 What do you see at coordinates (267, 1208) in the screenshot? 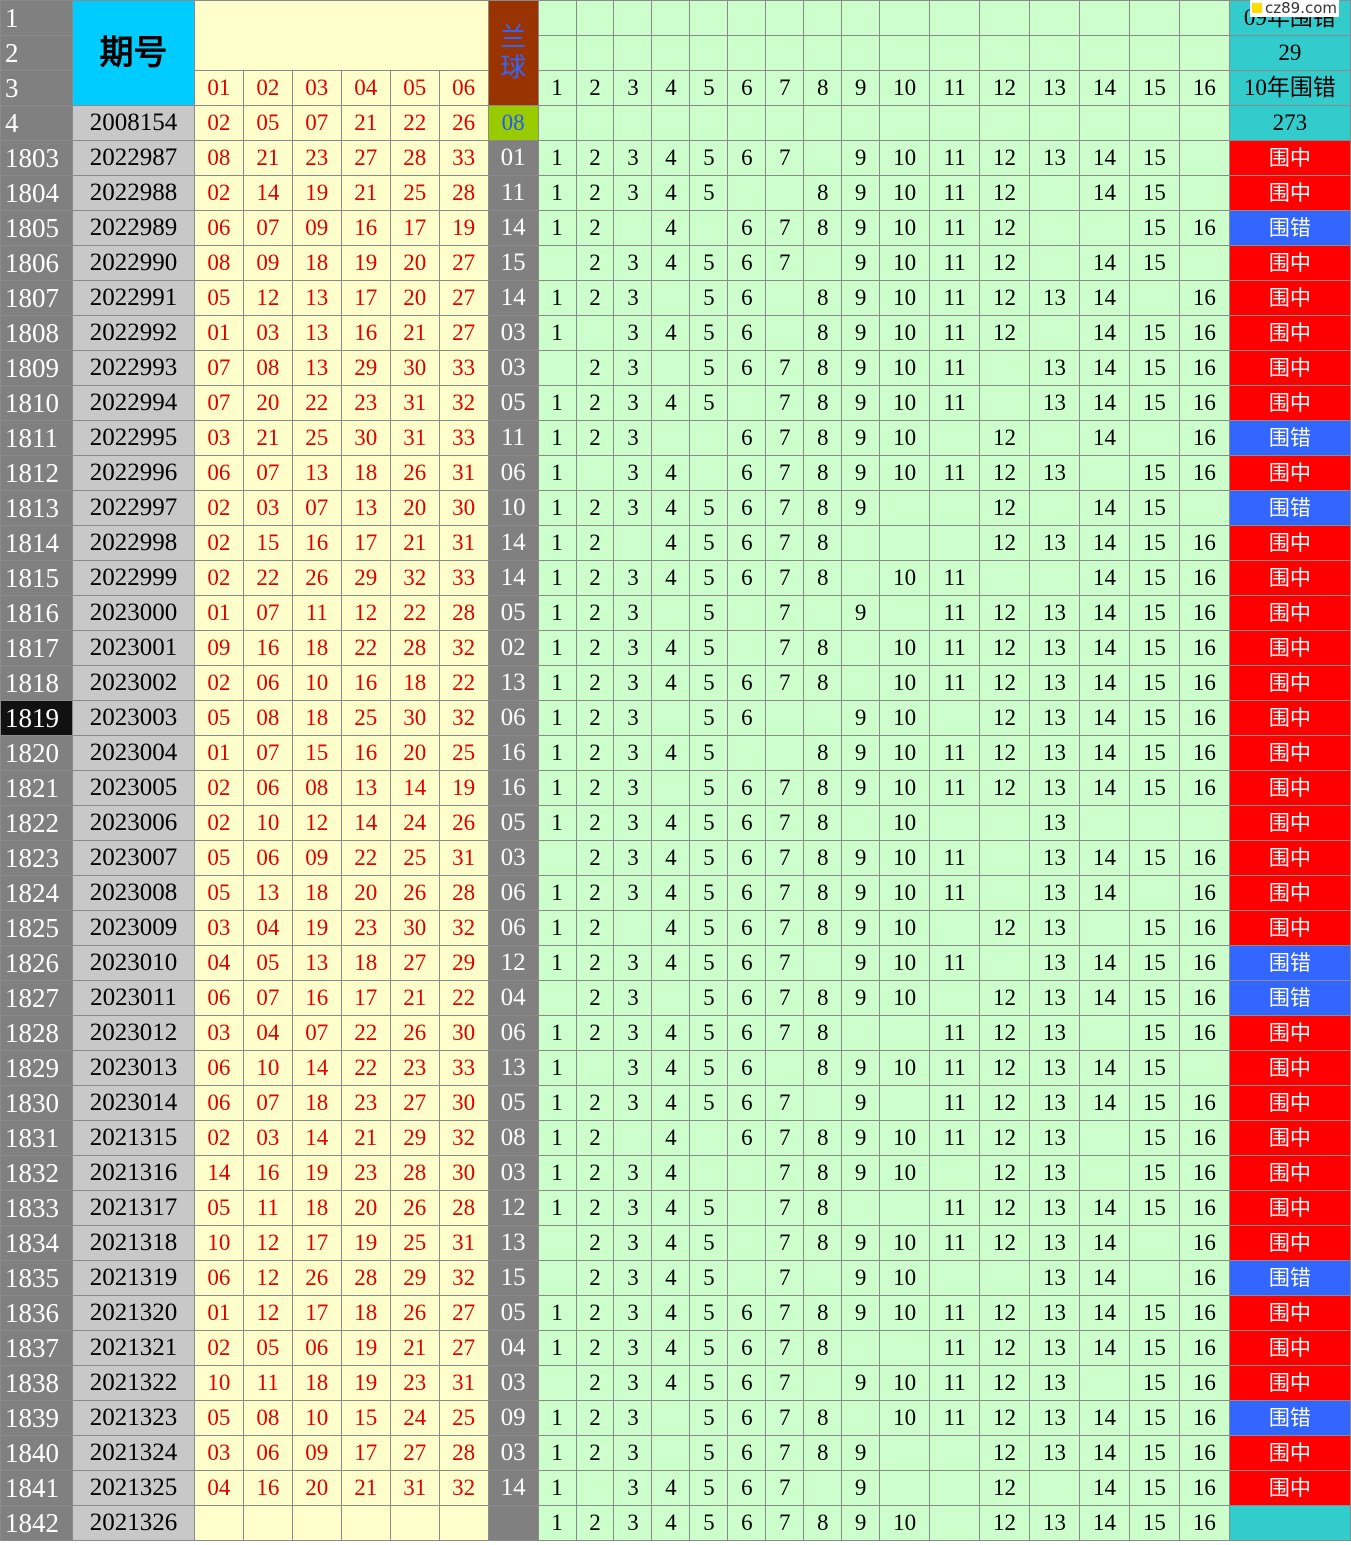
I see `red-ball: 11` at bounding box center [267, 1208].